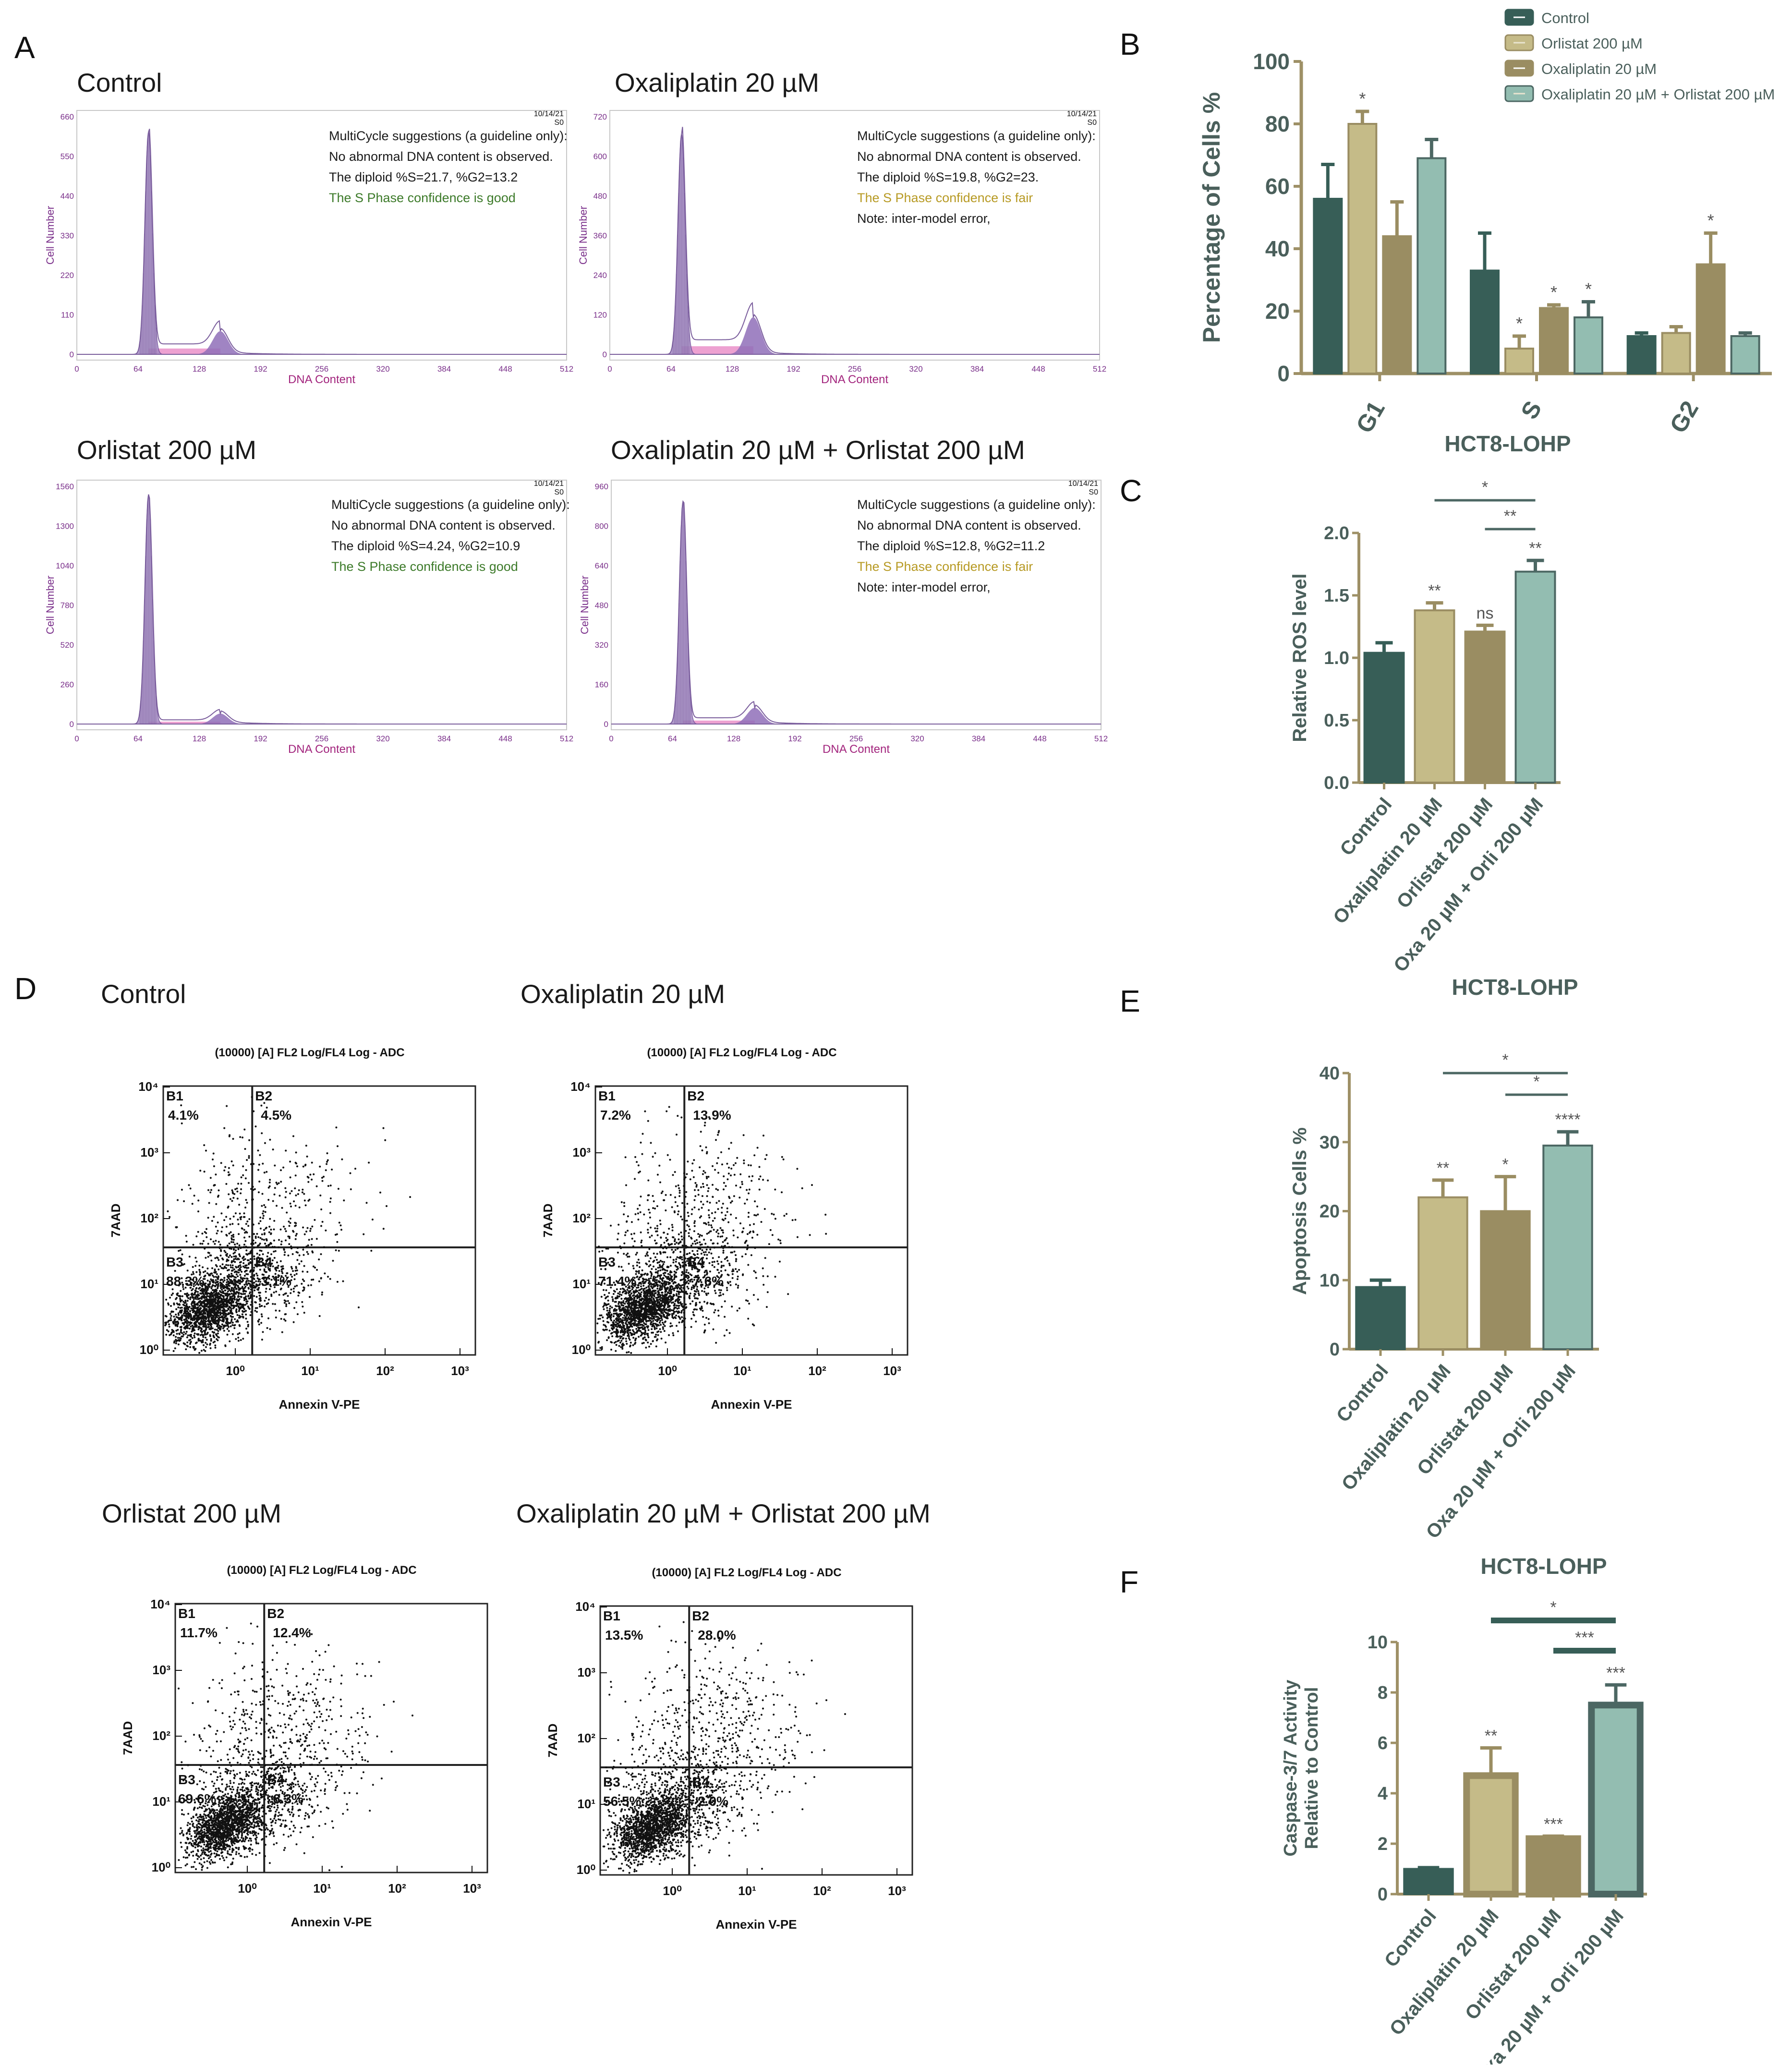 The image size is (1792, 2066). Describe the element at coordinates (671, 369) in the screenshot. I see `histogram-x-tick: 64` at that location.